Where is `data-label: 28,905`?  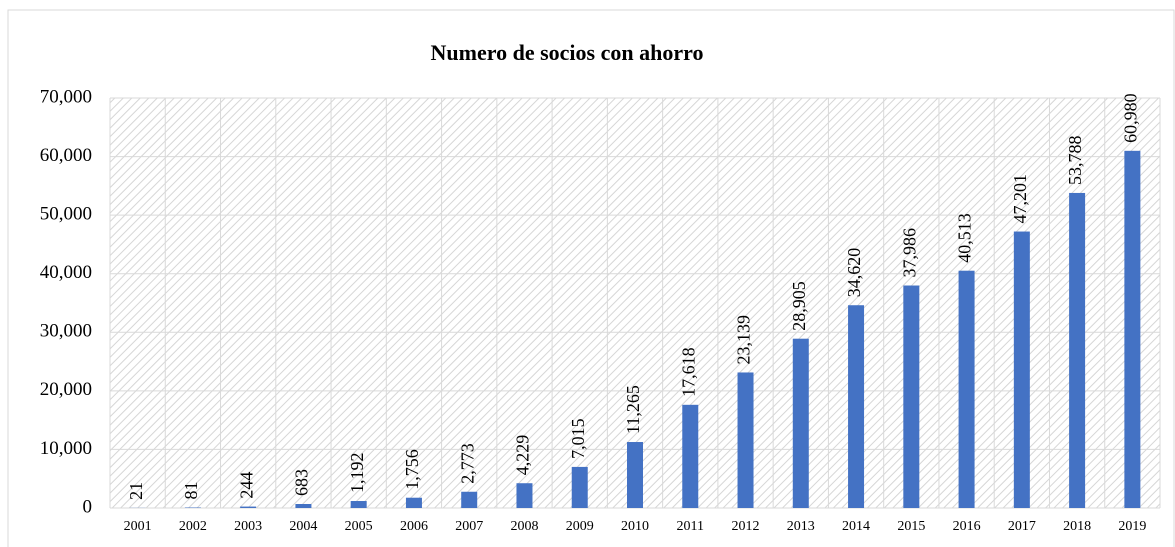
data-label: 28,905 is located at coordinates (799, 306).